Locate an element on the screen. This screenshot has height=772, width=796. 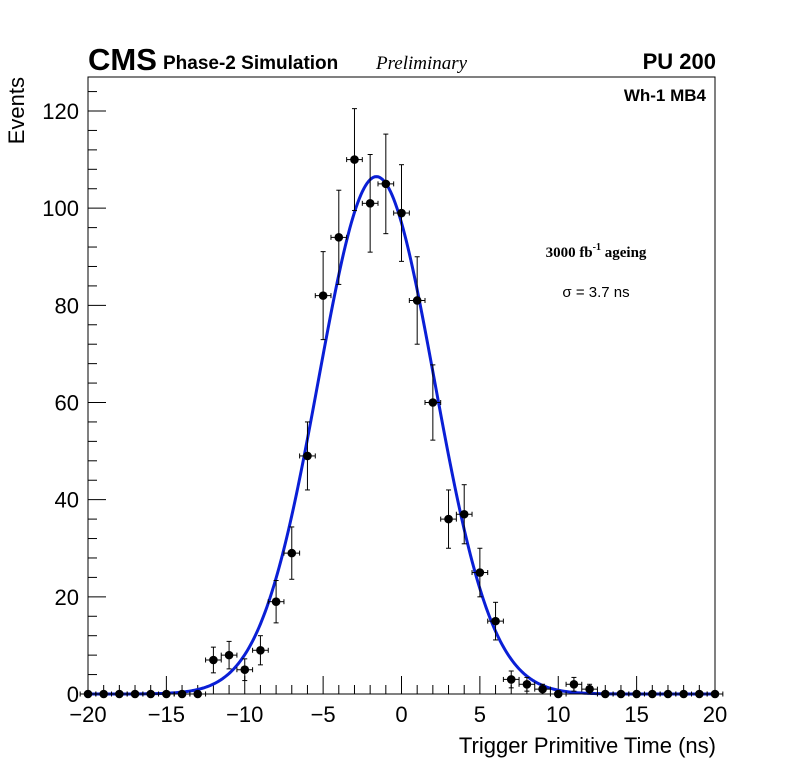
y-tick-label: 0 is located at coordinates (73, 694).